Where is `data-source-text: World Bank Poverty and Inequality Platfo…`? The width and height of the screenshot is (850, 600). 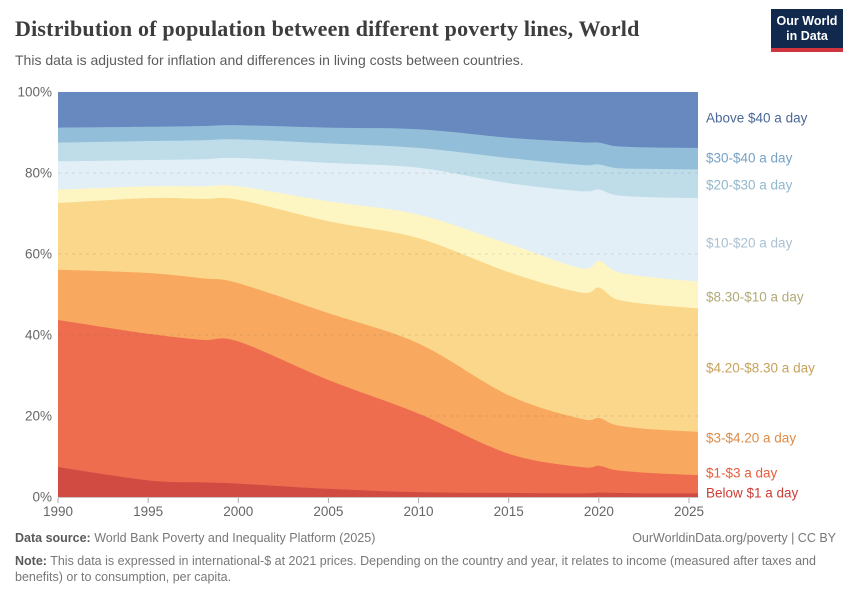
data-source-text: World Bank Poverty and Inequality Platfo… is located at coordinates (235, 538).